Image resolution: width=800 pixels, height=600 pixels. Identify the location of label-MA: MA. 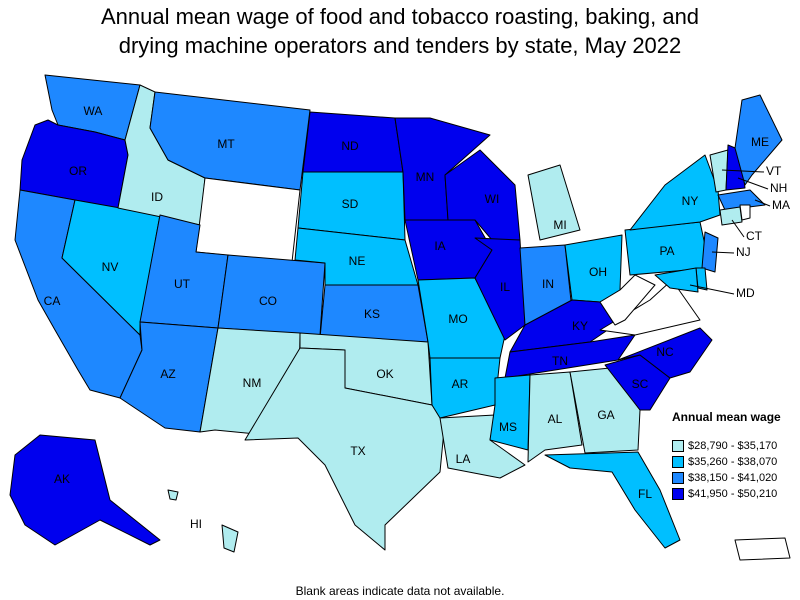
(781, 205).